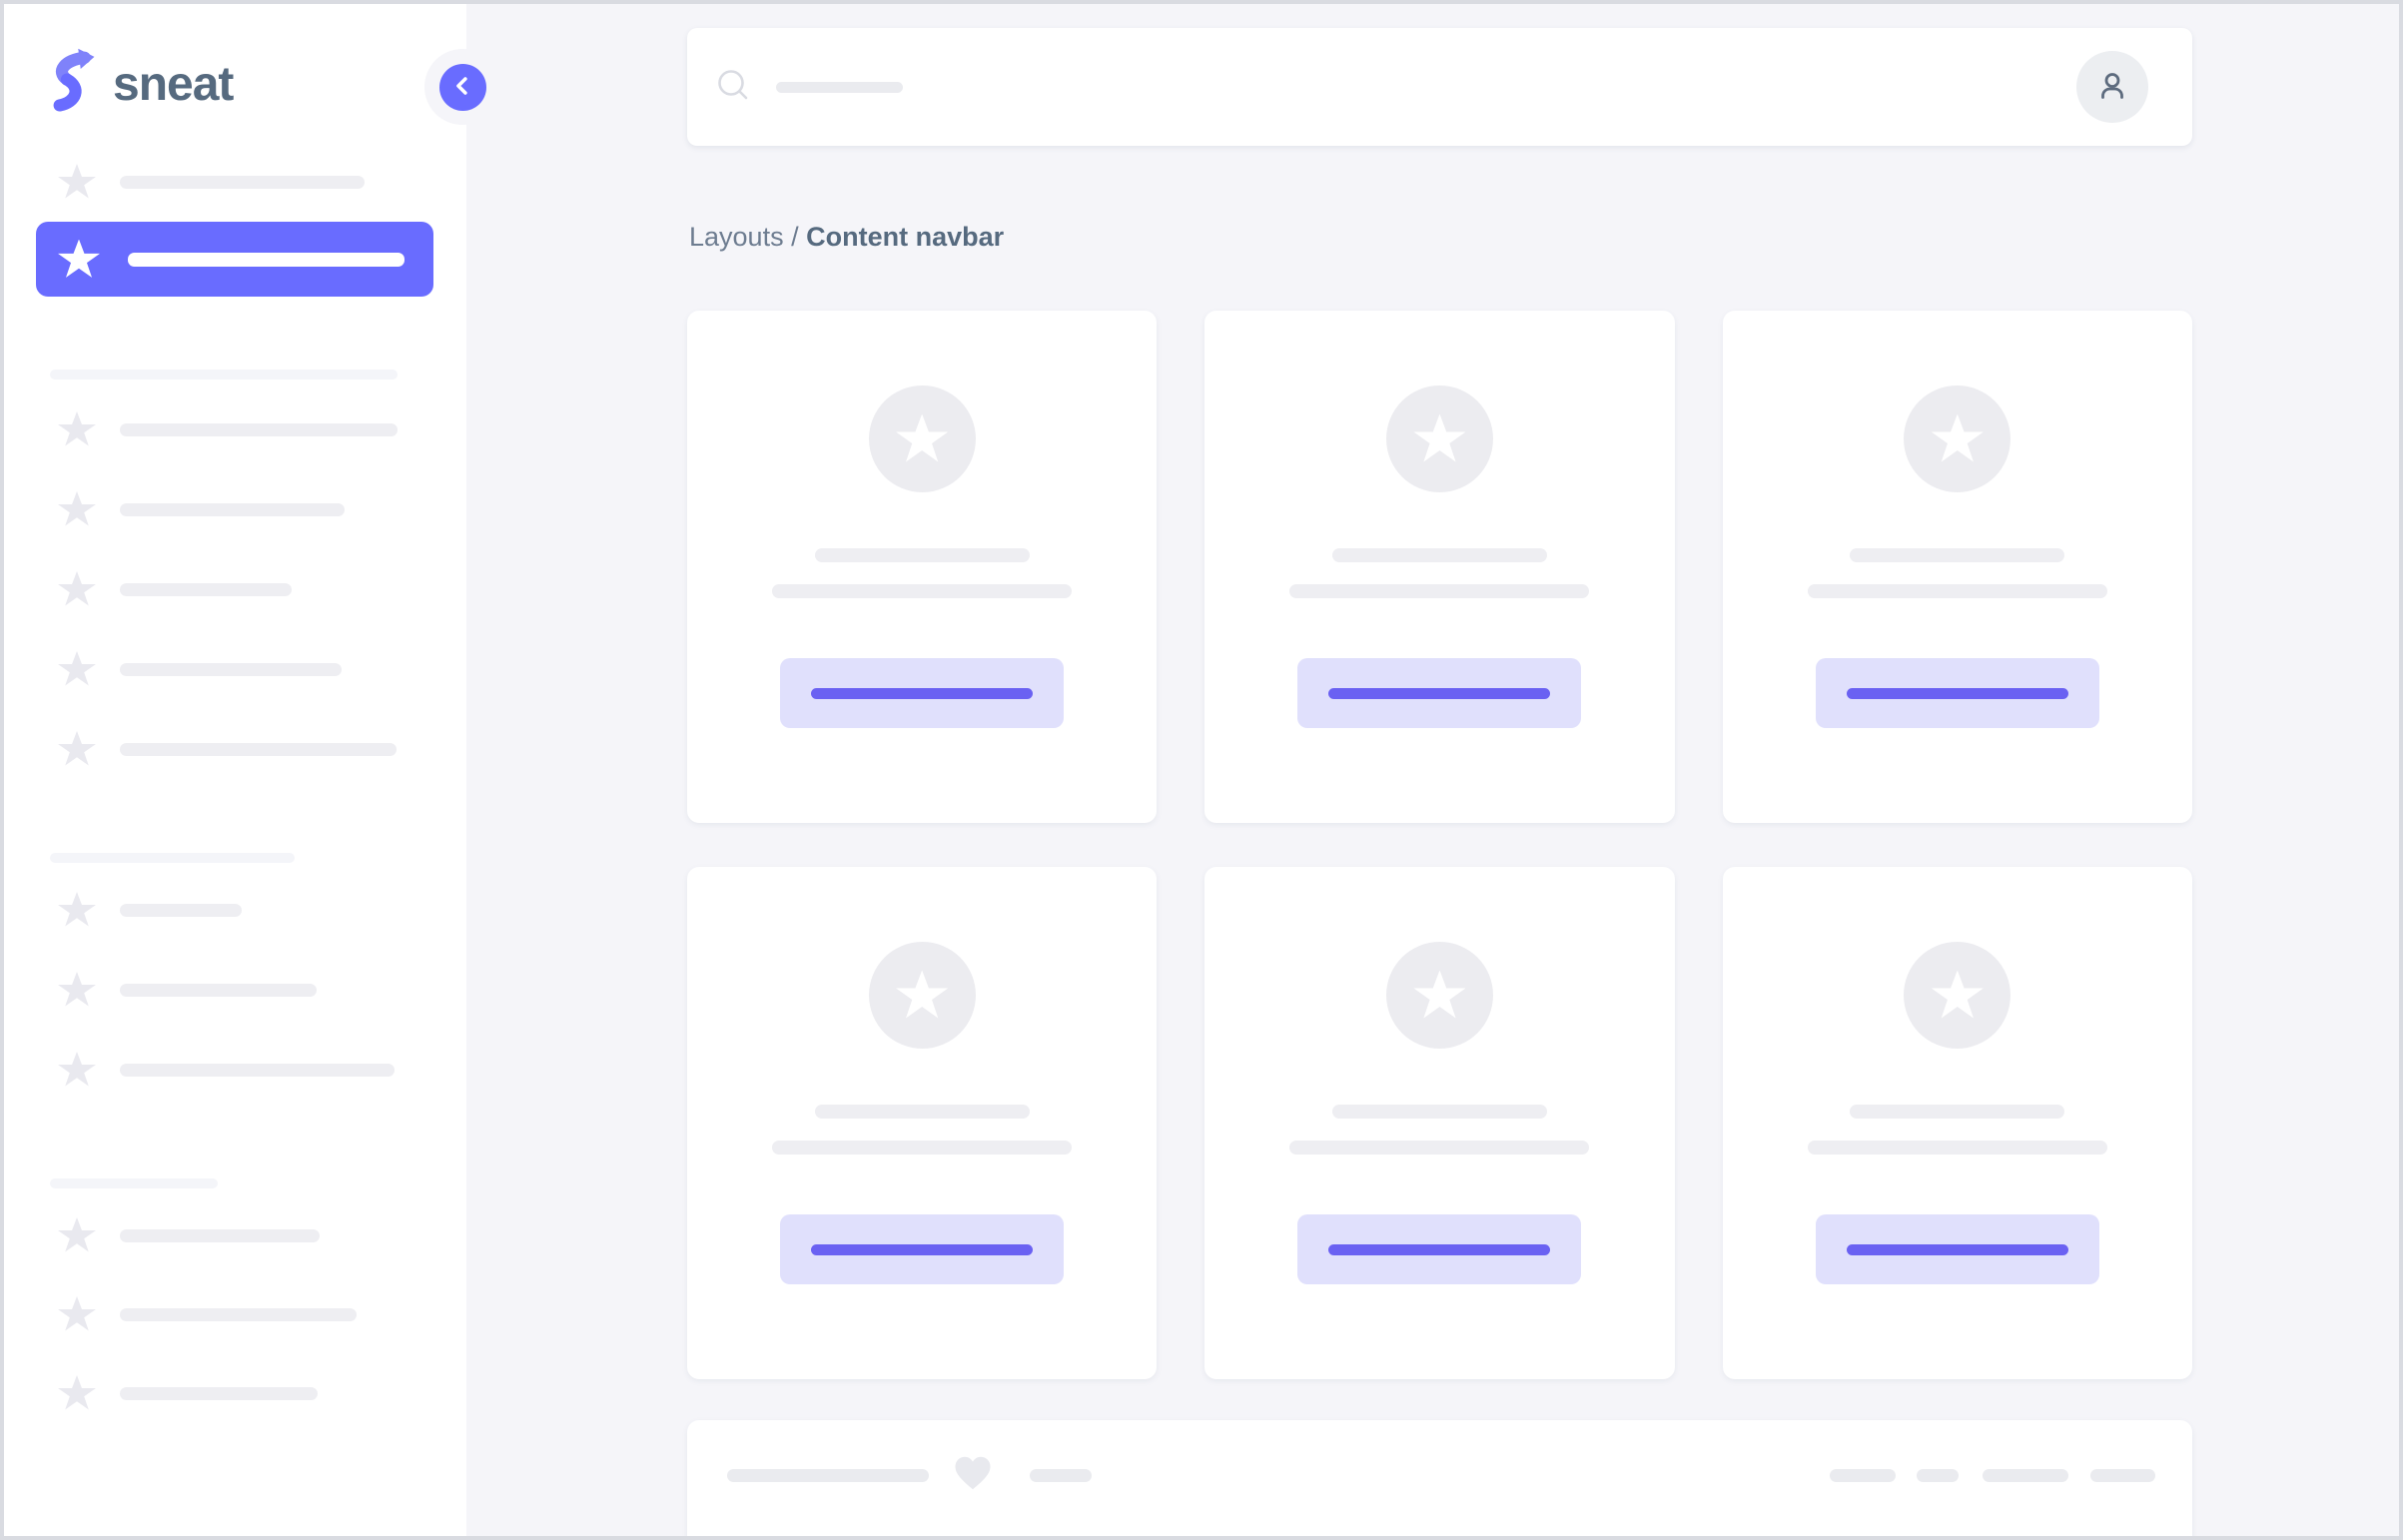 This screenshot has height=1540, width=2403. I want to click on bottom-card-left-group, so click(910, 1475).